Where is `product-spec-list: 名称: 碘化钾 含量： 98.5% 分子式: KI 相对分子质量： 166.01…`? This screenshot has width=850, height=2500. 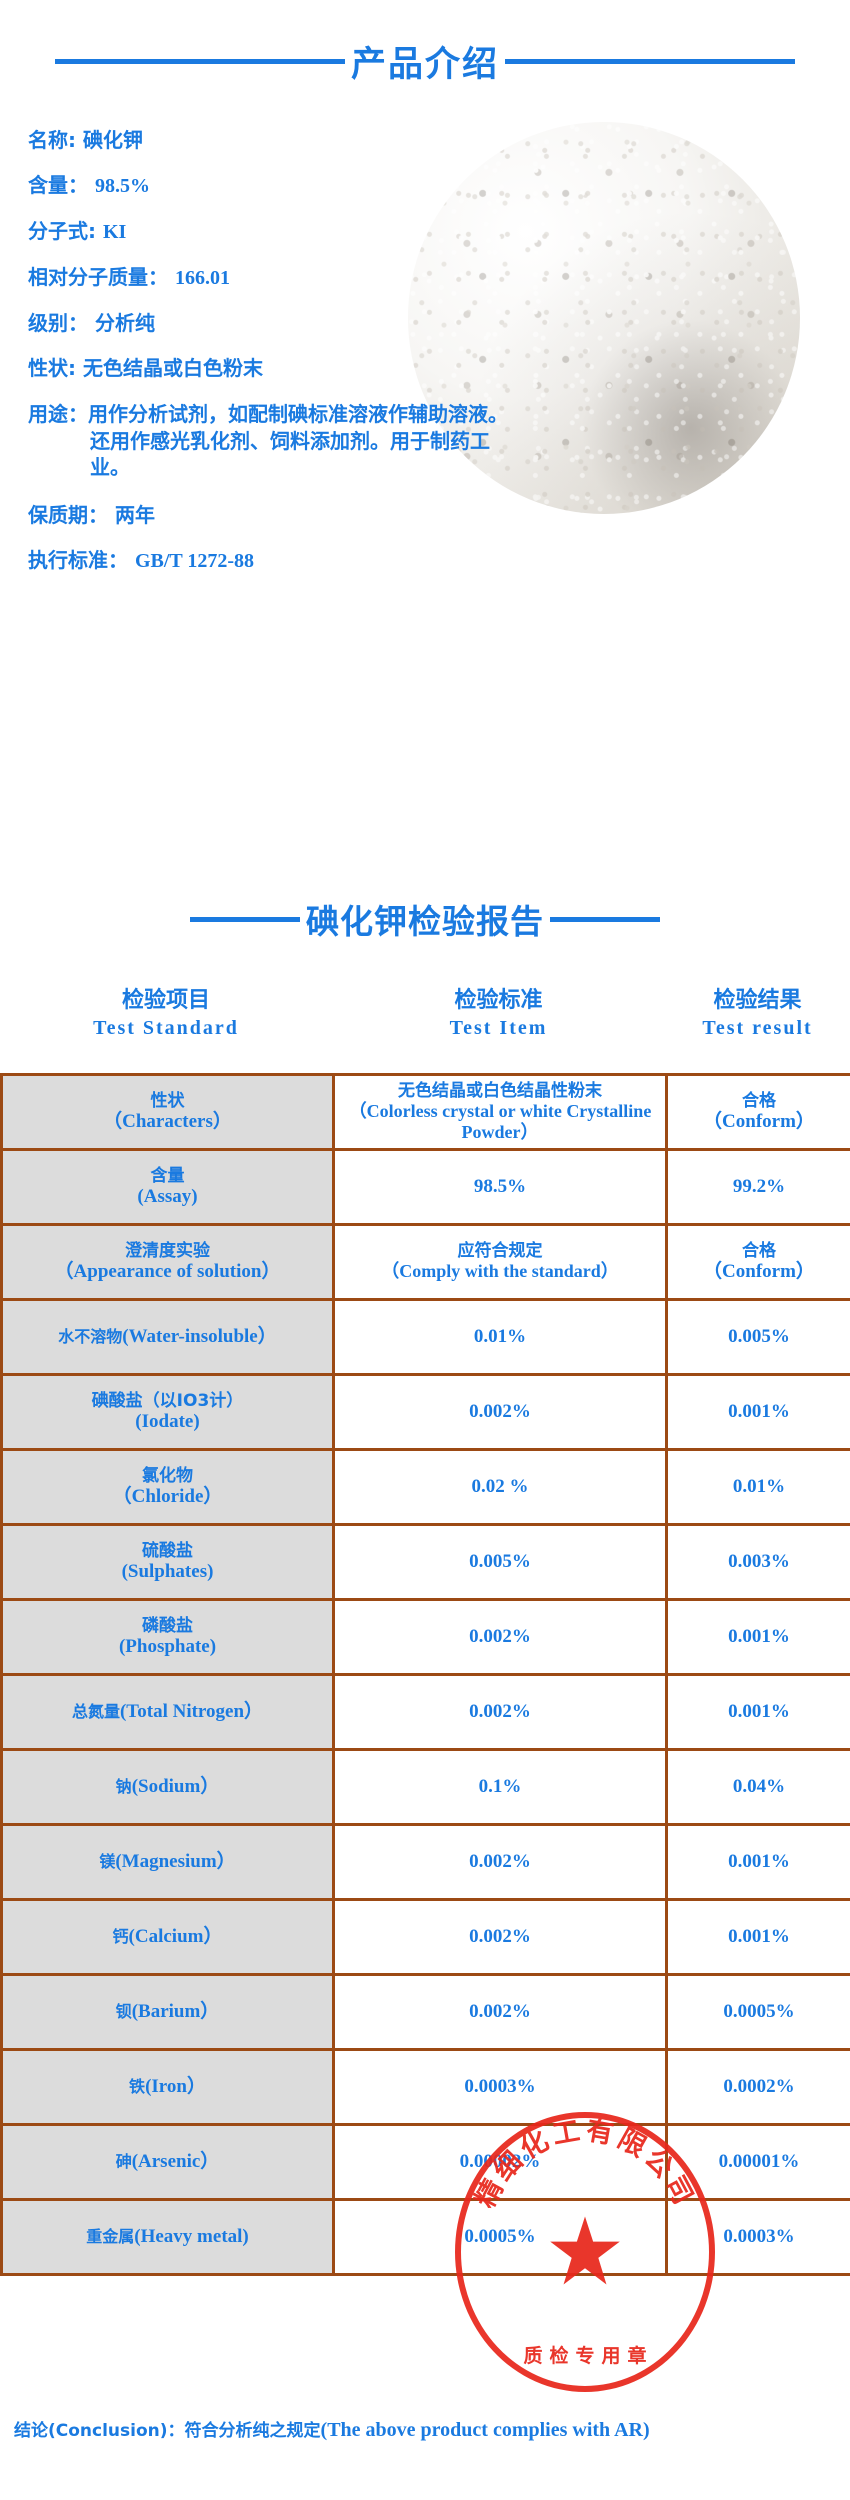
product-spec-list: 名称: 碘化钾 含量： 98.5% 分子式: KI 相对分子质量： 166.01… is located at coordinates (308, 361).